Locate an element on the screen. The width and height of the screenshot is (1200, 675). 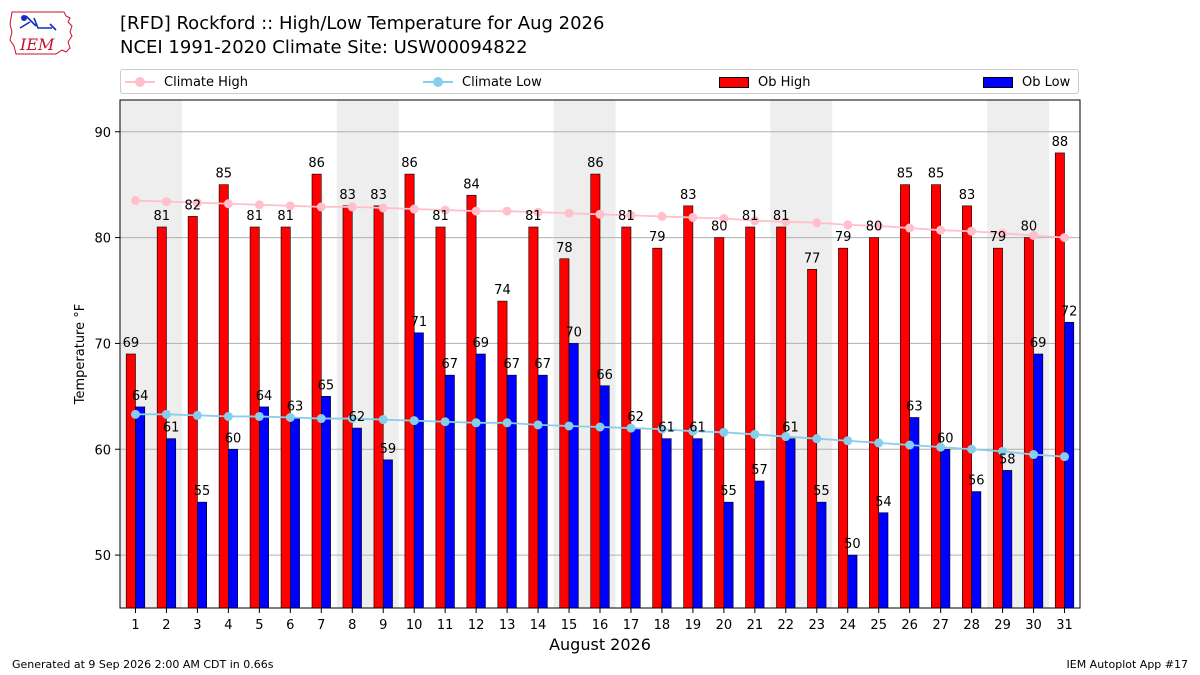
data-label-ob-high-2: 81 is located at coordinates (162, 216).